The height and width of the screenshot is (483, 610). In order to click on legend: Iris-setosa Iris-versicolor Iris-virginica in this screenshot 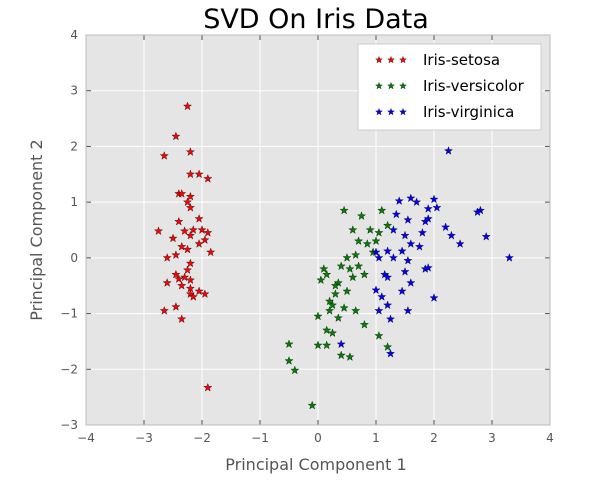, I will do `click(449, 87)`.